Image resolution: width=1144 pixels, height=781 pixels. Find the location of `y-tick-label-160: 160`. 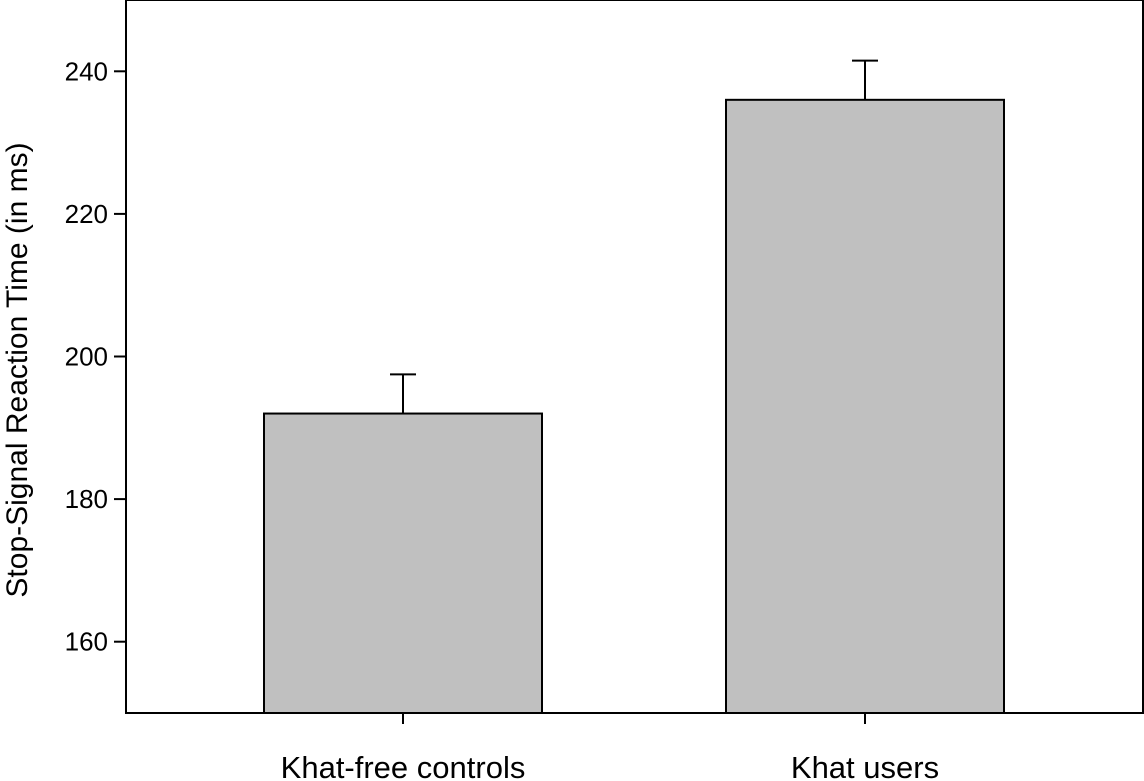

y-tick-label-160: 160 is located at coordinates (86, 642).